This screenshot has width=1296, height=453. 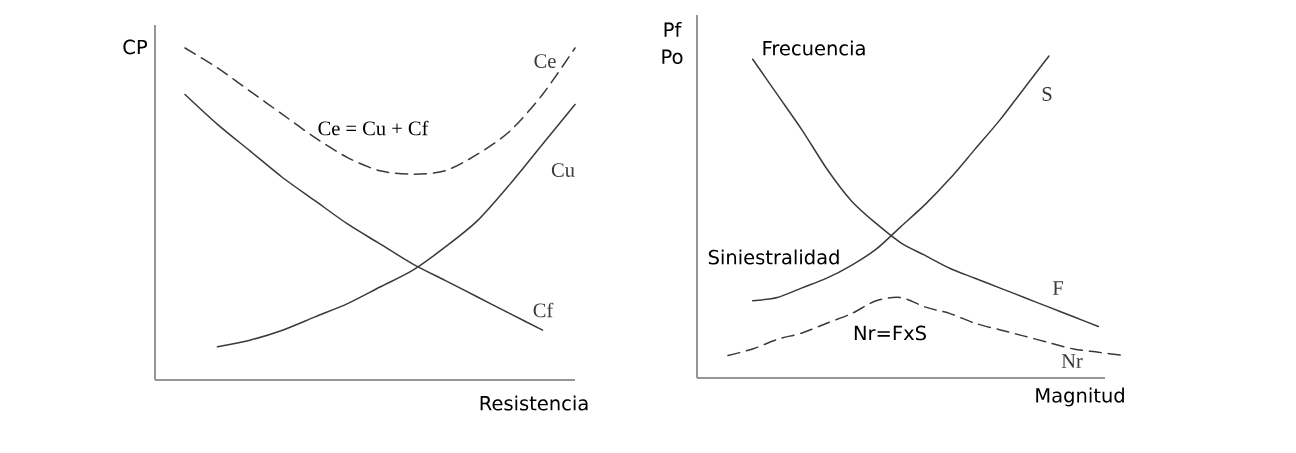 What do you see at coordinates (135, 47) in the screenshot?
I see `y-axis-title: CP` at bounding box center [135, 47].